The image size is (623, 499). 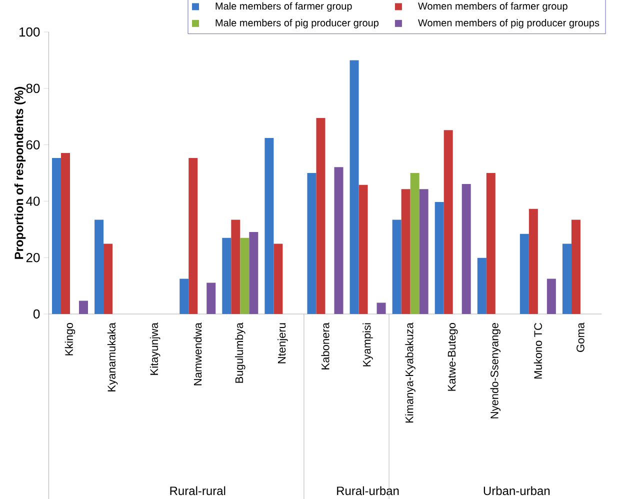 I want to click on y-tick-label: 40, so click(x=33, y=201).